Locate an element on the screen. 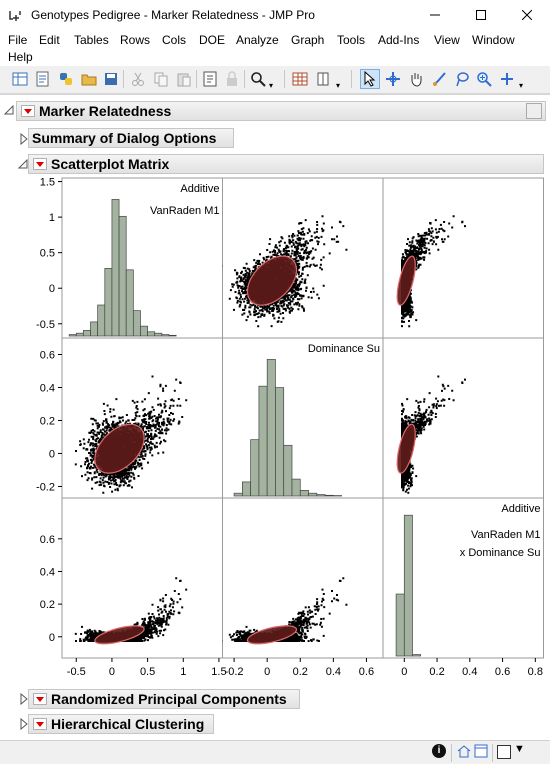  hand-tool-icon is located at coordinates (416, 79).